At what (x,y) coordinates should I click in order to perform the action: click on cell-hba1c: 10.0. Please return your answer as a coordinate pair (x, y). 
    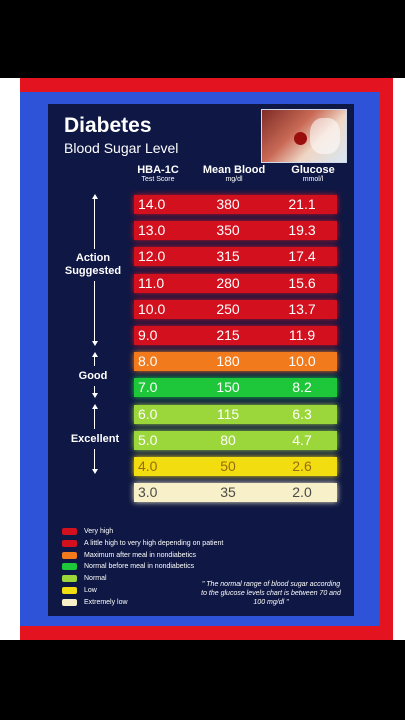
    Looking at the image, I should click on (152, 308).